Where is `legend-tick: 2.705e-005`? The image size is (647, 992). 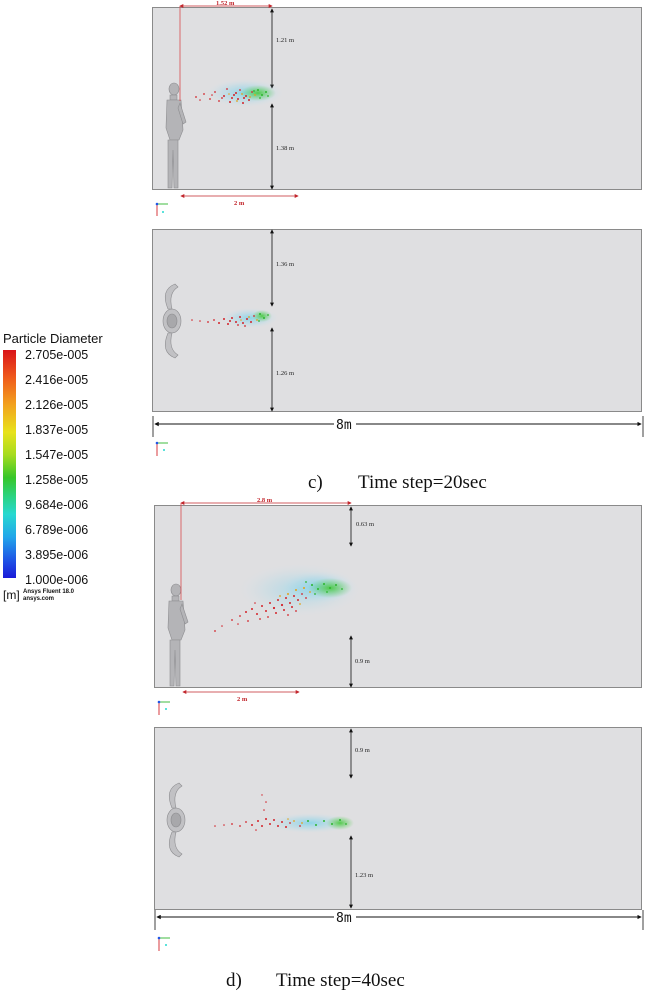 legend-tick: 2.705e-005 is located at coordinates (57, 355).